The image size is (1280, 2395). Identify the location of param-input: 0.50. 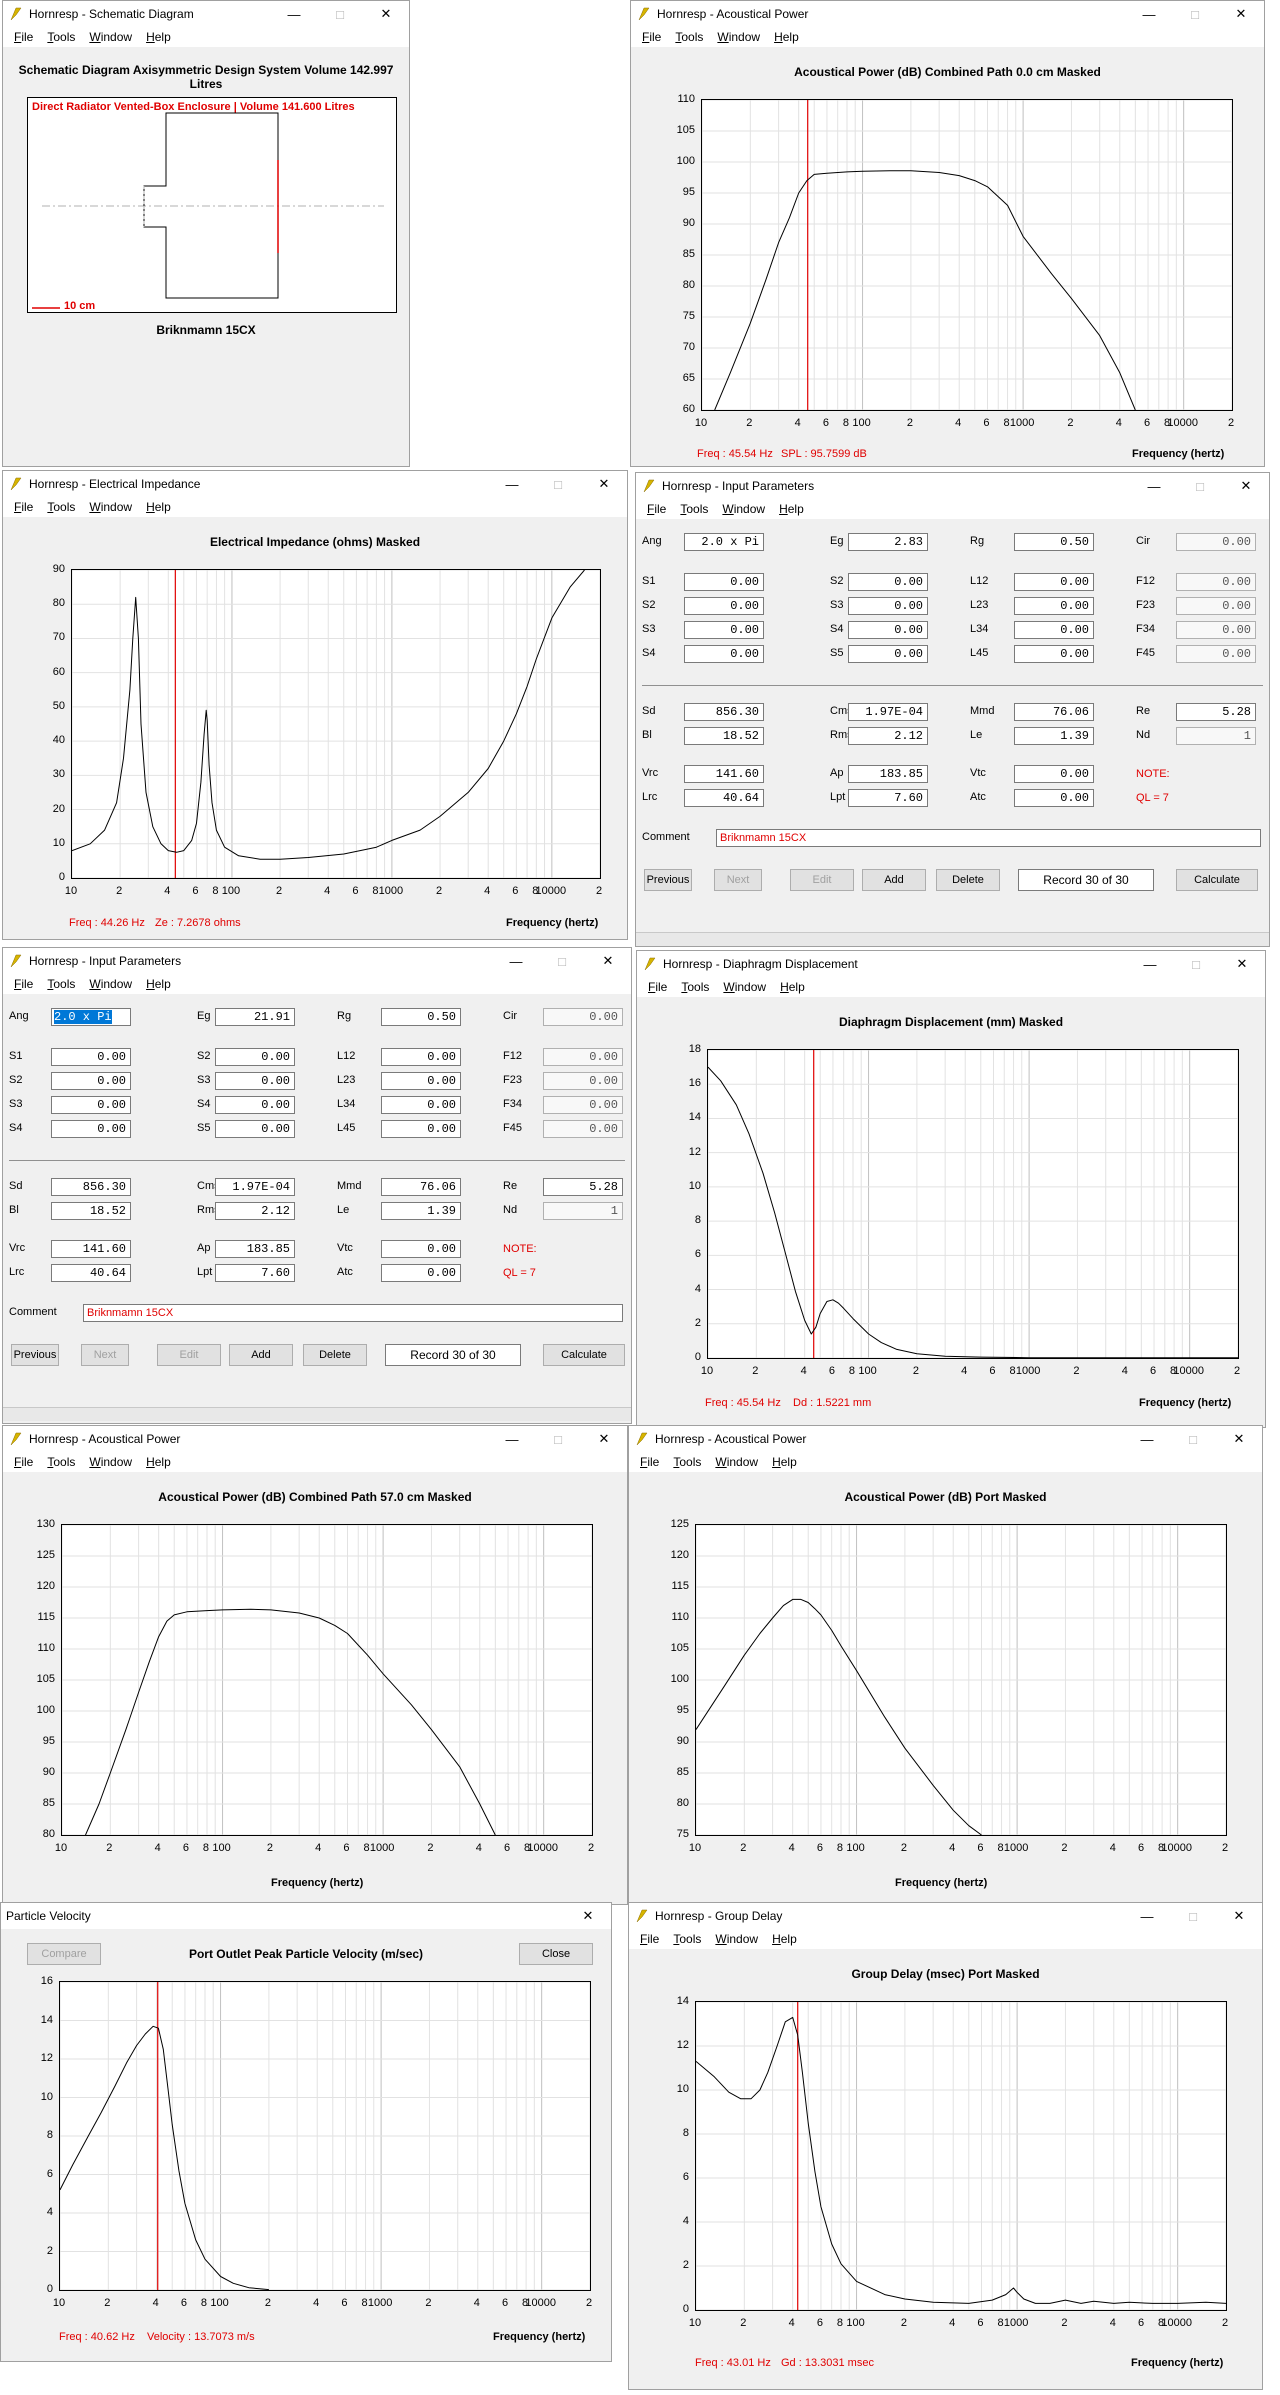
(421, 1017).